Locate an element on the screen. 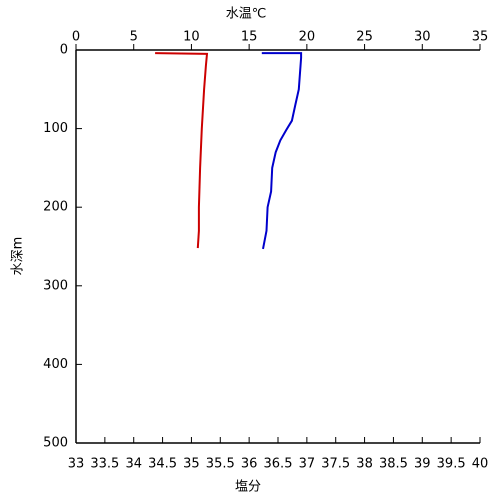  x-tick-label: 33.5 is located at coordinates (104, 464).